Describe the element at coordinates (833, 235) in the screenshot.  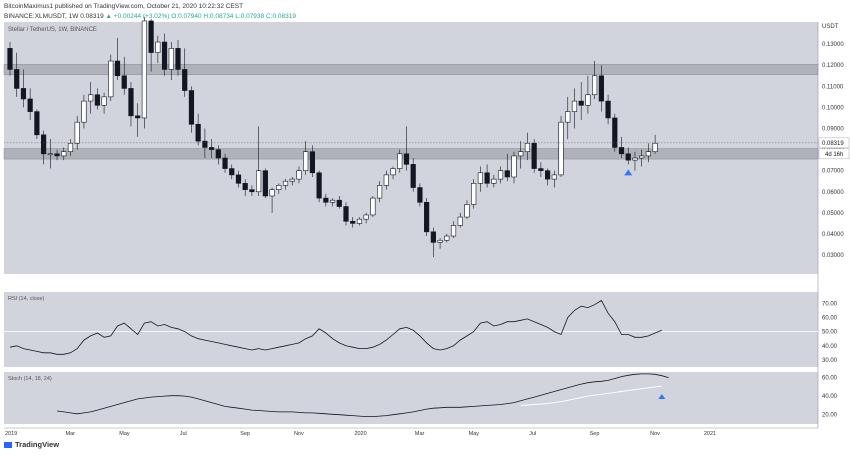
I see `price-tick-label: 0.04000` at that location.